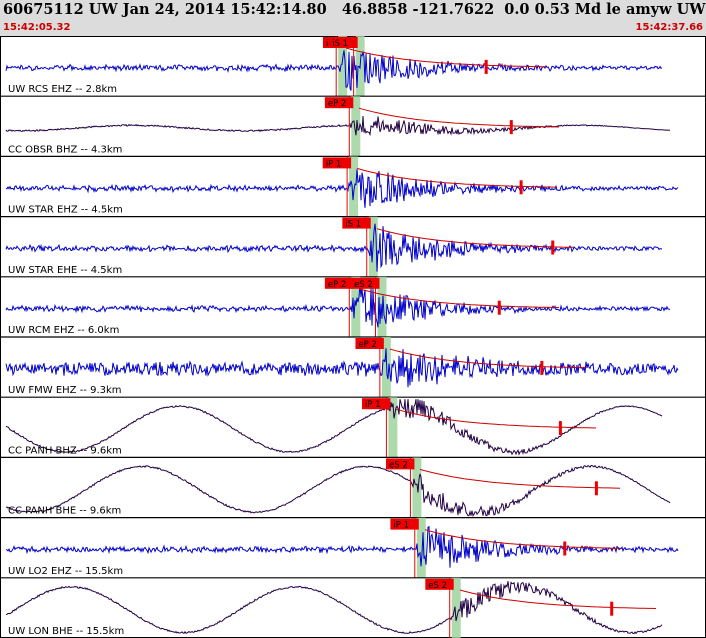 This screenshot has height=638, width=706. Describe the element at coordinates (65, 571) in the screenshot. I see `station-label: UW LO2 EHZ -- 15.5km` at that location.